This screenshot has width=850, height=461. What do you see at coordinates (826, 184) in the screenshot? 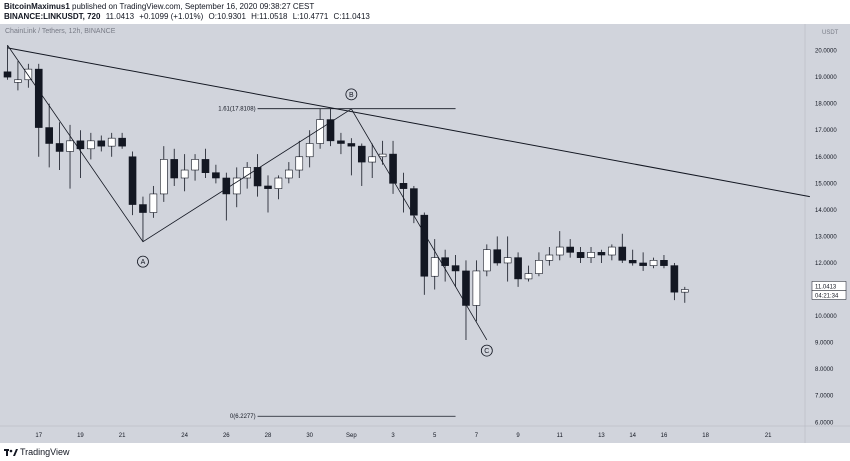
I see `y-tick-label: 15.0000` at bounding box center [826, 184].